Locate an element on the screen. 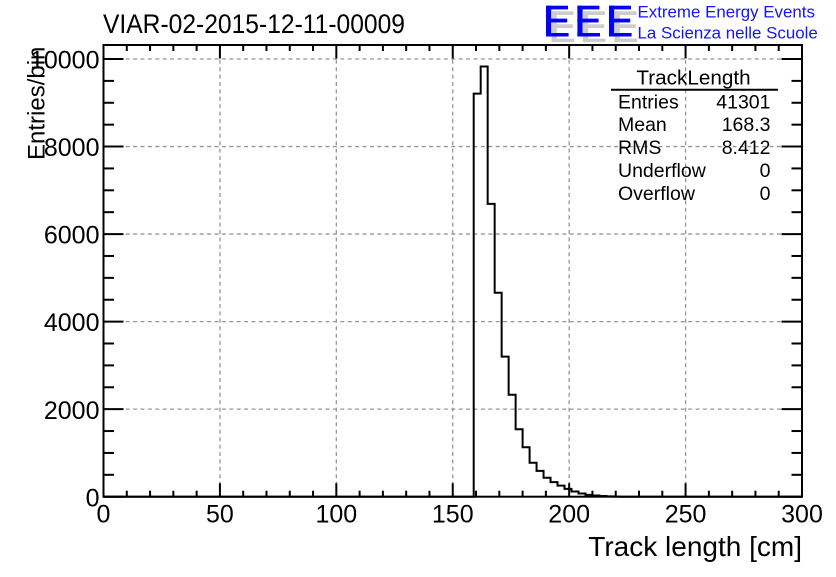  svg-text: TrackLength is located at coordinates (693, 77).